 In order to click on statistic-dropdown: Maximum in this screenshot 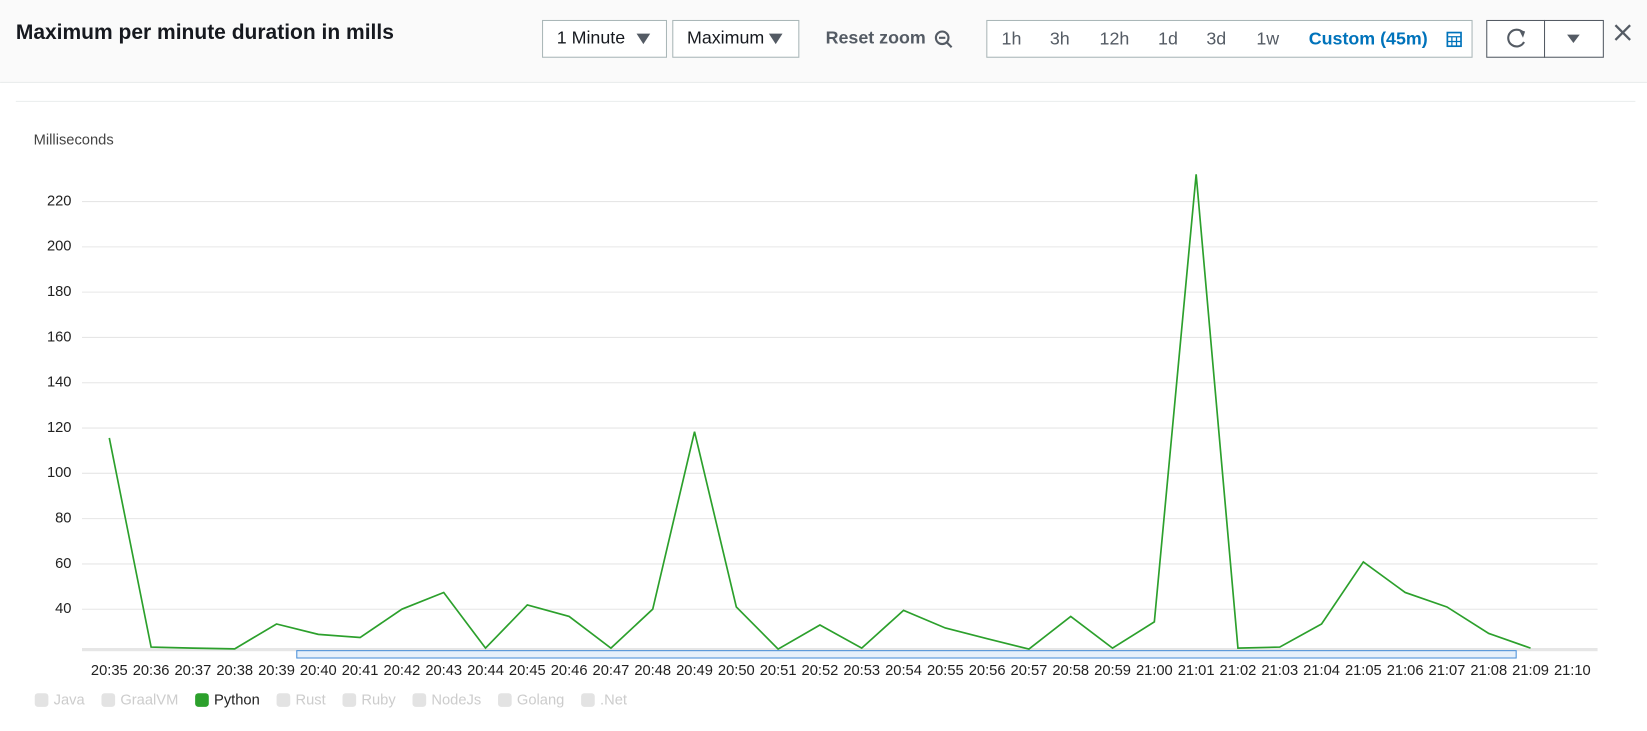, I will do `click(736, 38)`.